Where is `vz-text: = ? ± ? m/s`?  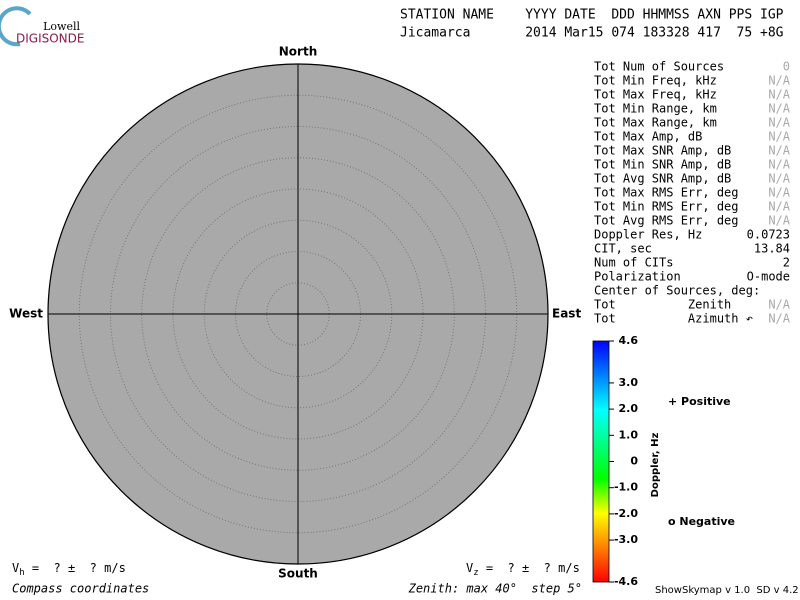
vz-text: = ? ± ? m/s is located at coordinates (529, 568).